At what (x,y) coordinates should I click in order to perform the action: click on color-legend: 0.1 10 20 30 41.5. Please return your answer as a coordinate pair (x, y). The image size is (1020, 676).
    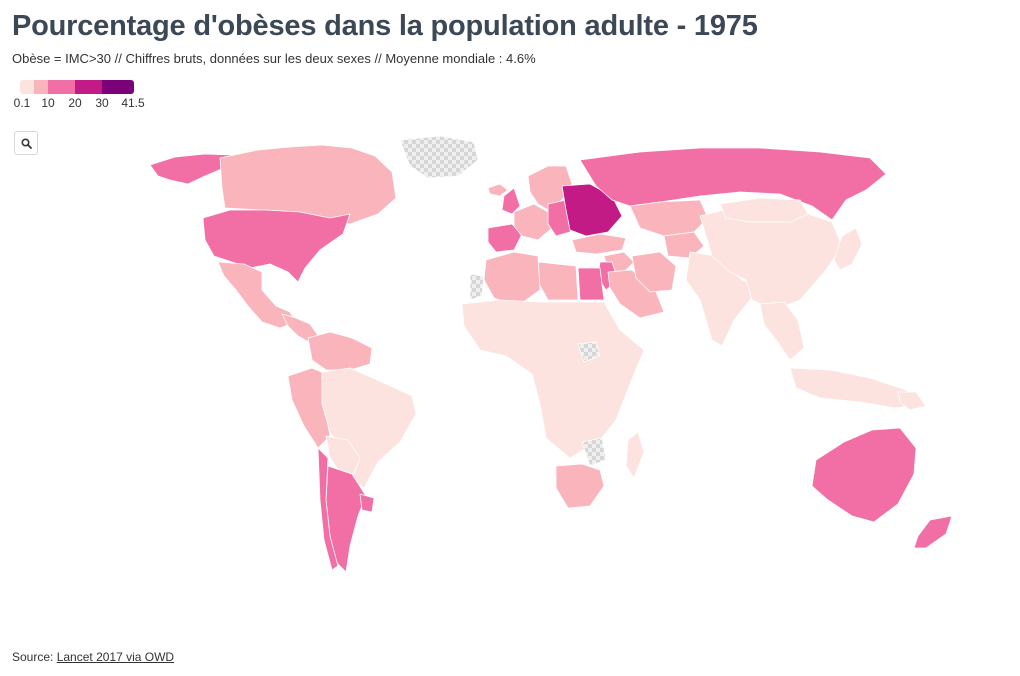
    Looking at the image, I should click on (82, 96).